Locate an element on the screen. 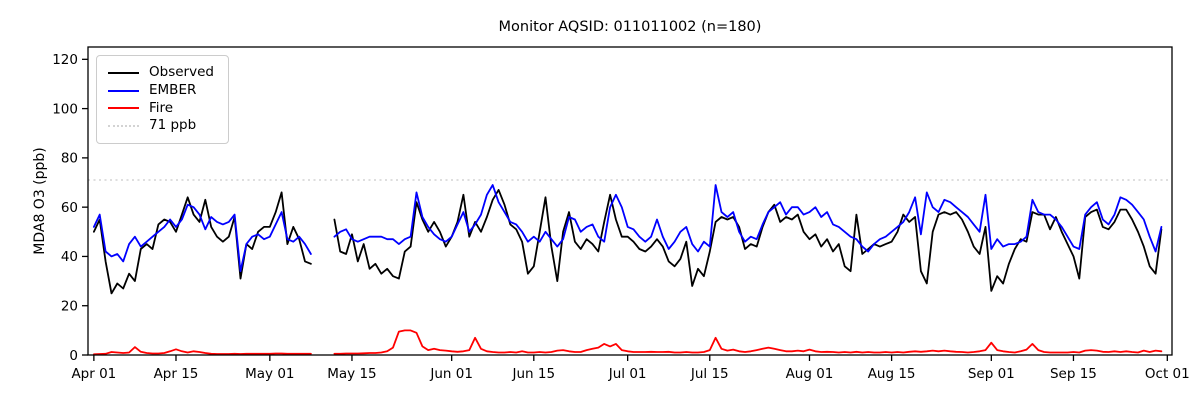  legend-label-fire: Fire is located at coordinates (161, 107).